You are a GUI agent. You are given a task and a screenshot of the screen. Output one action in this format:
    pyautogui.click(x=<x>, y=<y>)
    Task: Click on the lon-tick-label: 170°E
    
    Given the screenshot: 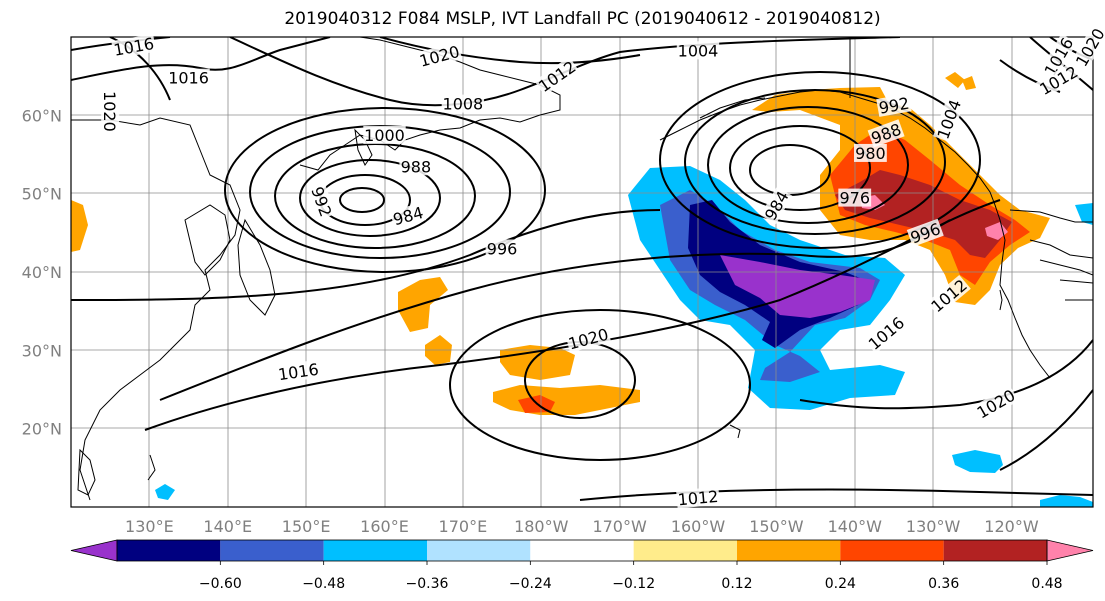 What is the action you would take?
    pyautogui.click(x=463, y=526)
    